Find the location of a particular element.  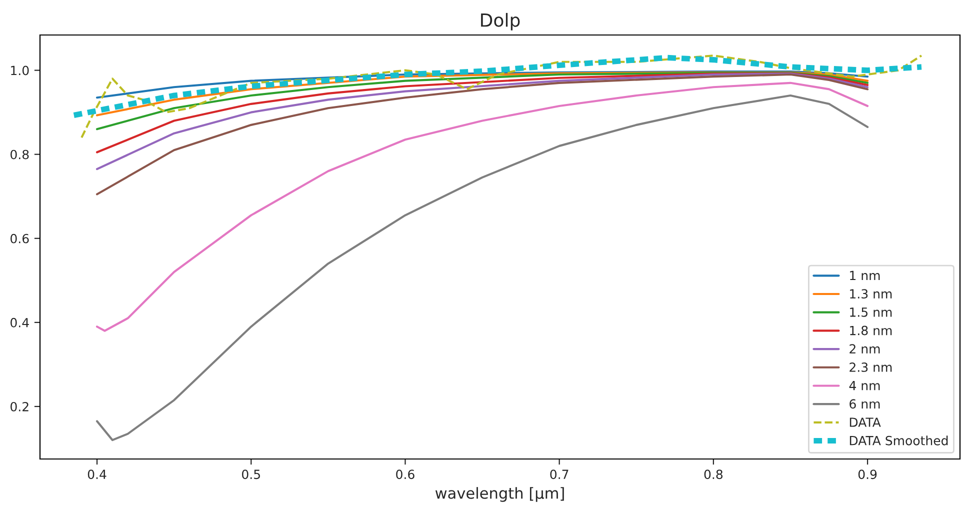

x-tick-label: 0.6 is located at coordinates (405, 475).